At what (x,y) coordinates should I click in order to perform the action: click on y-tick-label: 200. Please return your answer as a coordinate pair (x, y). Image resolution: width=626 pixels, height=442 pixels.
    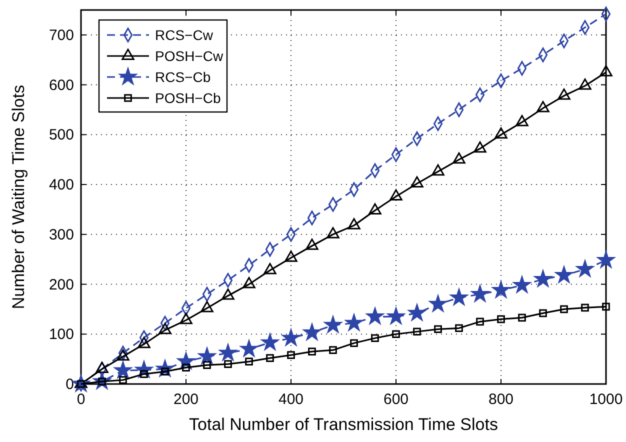
    Looking at the image, I should click on (61, 285).